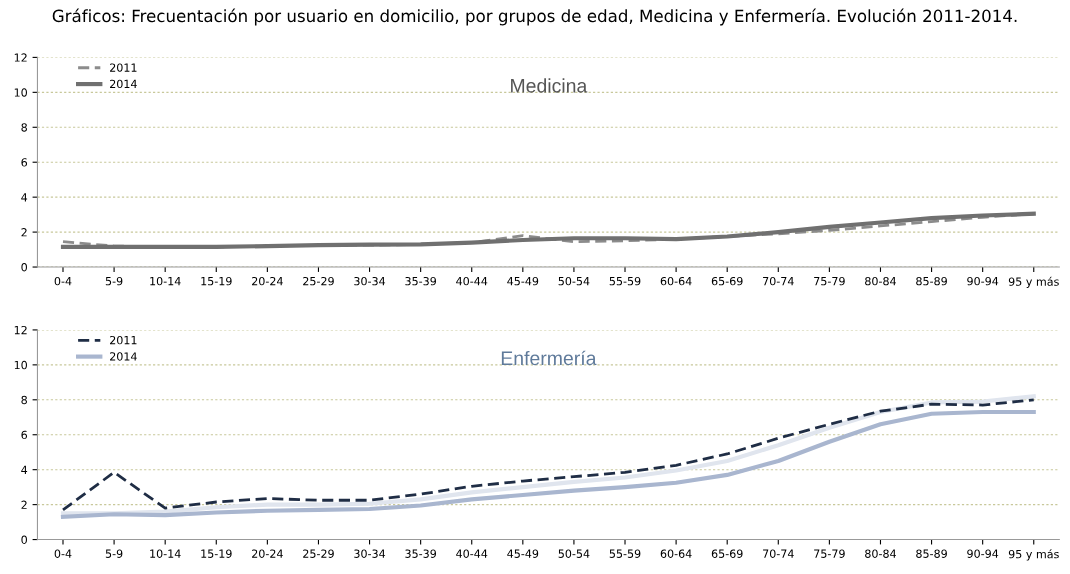  What do you see at coordinates (549, 85) in the screenshot?
I see `text: Medicina` at bounding box center [549, 85].